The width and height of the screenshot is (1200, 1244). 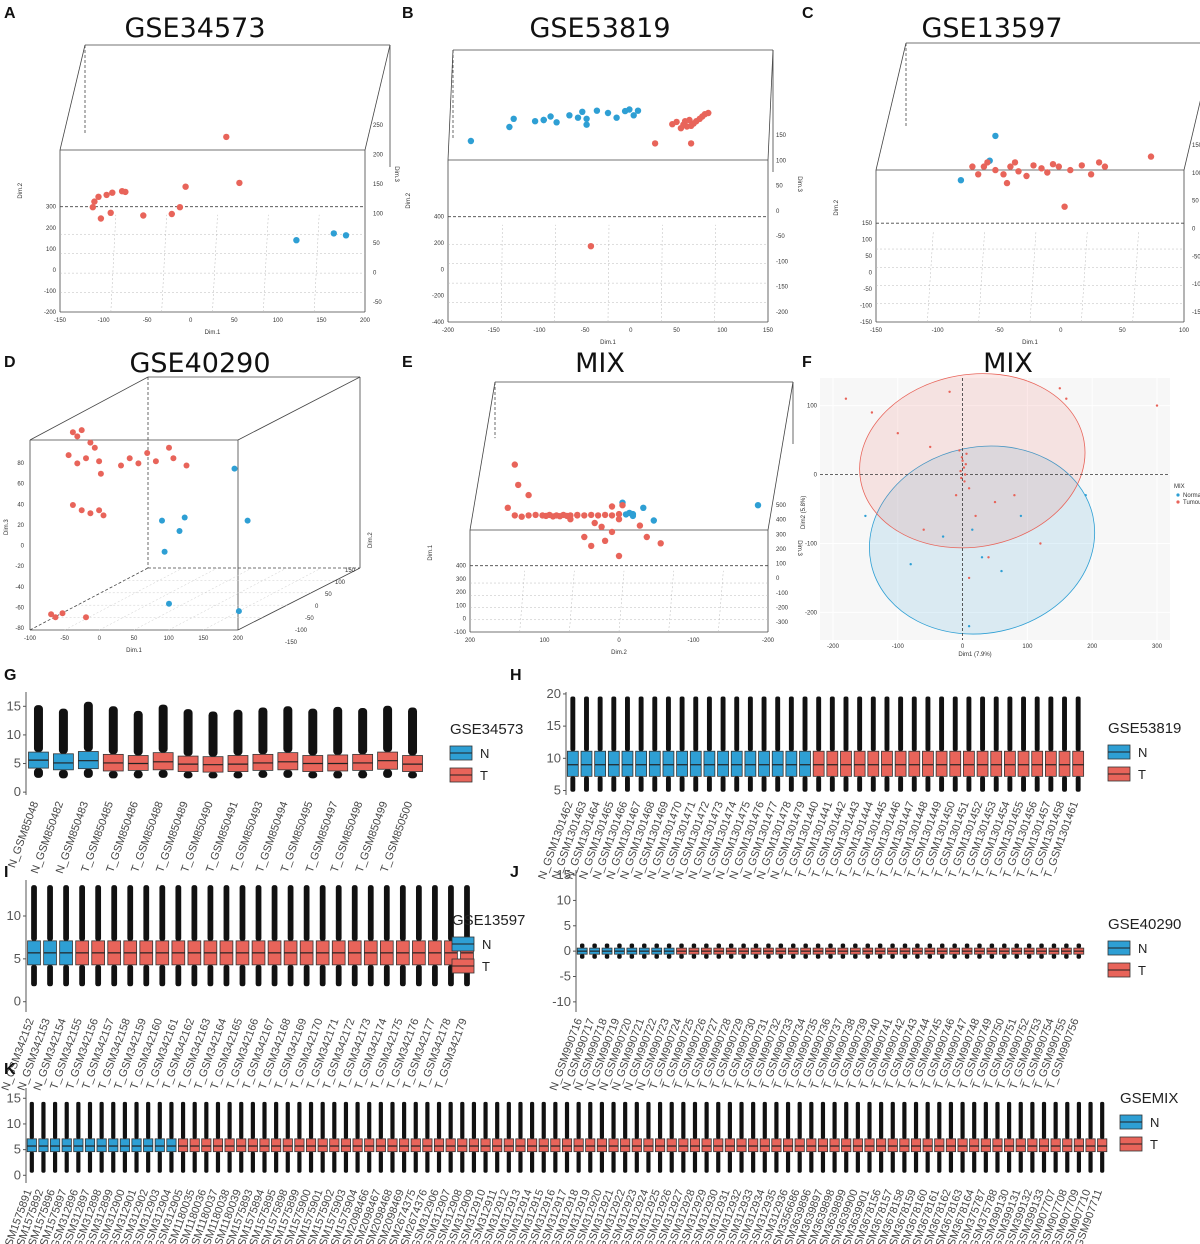 I want to click on plot-background, so click(x=995, y=509).